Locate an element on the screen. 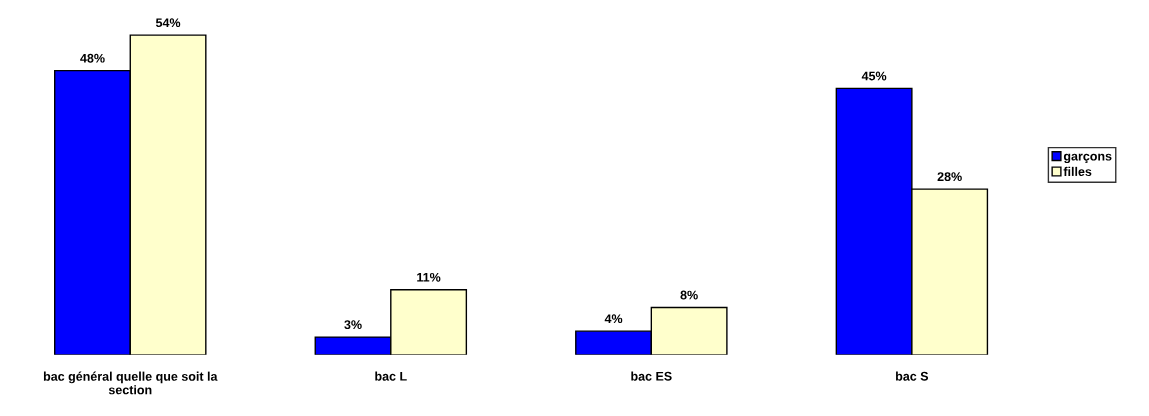 This screenshot has width=1149, height=416. data-label: 11% is located at coordinates (429, 277).